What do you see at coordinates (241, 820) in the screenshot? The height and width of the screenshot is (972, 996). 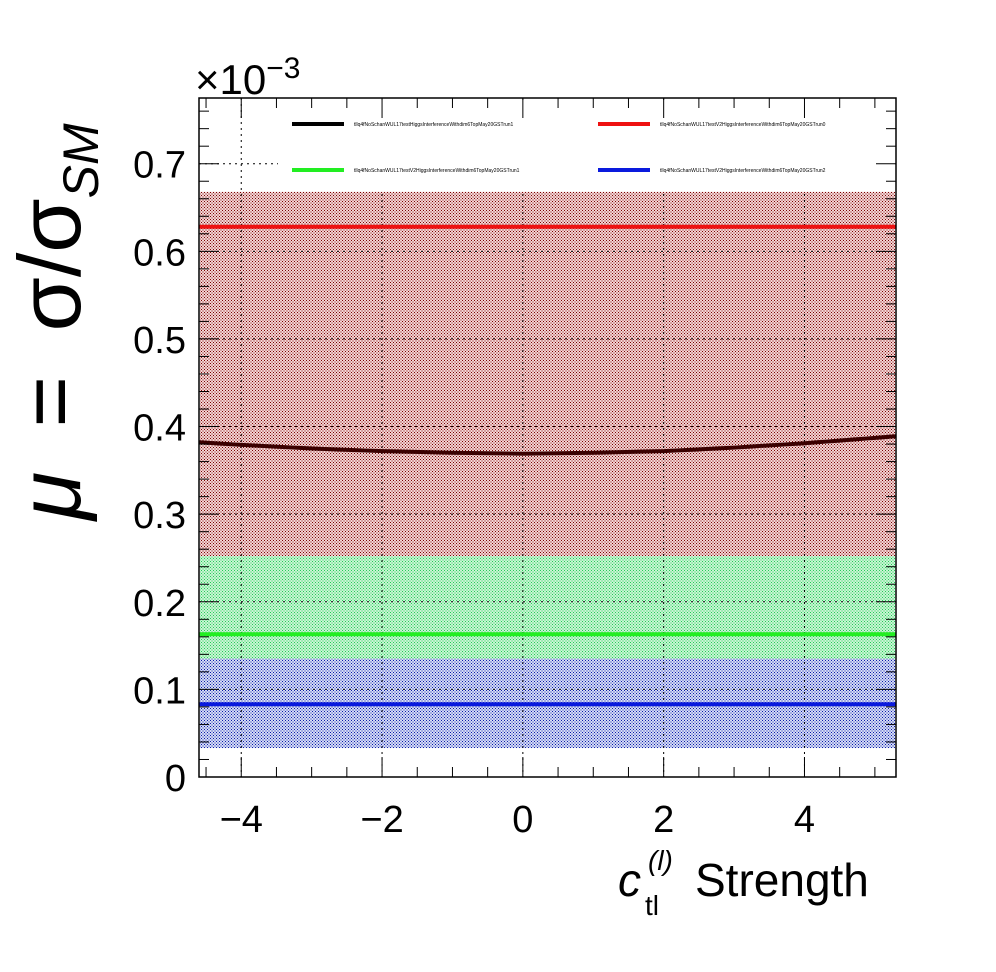 I see `x-tick-label-0: −4` at bounding box center [241, 820].